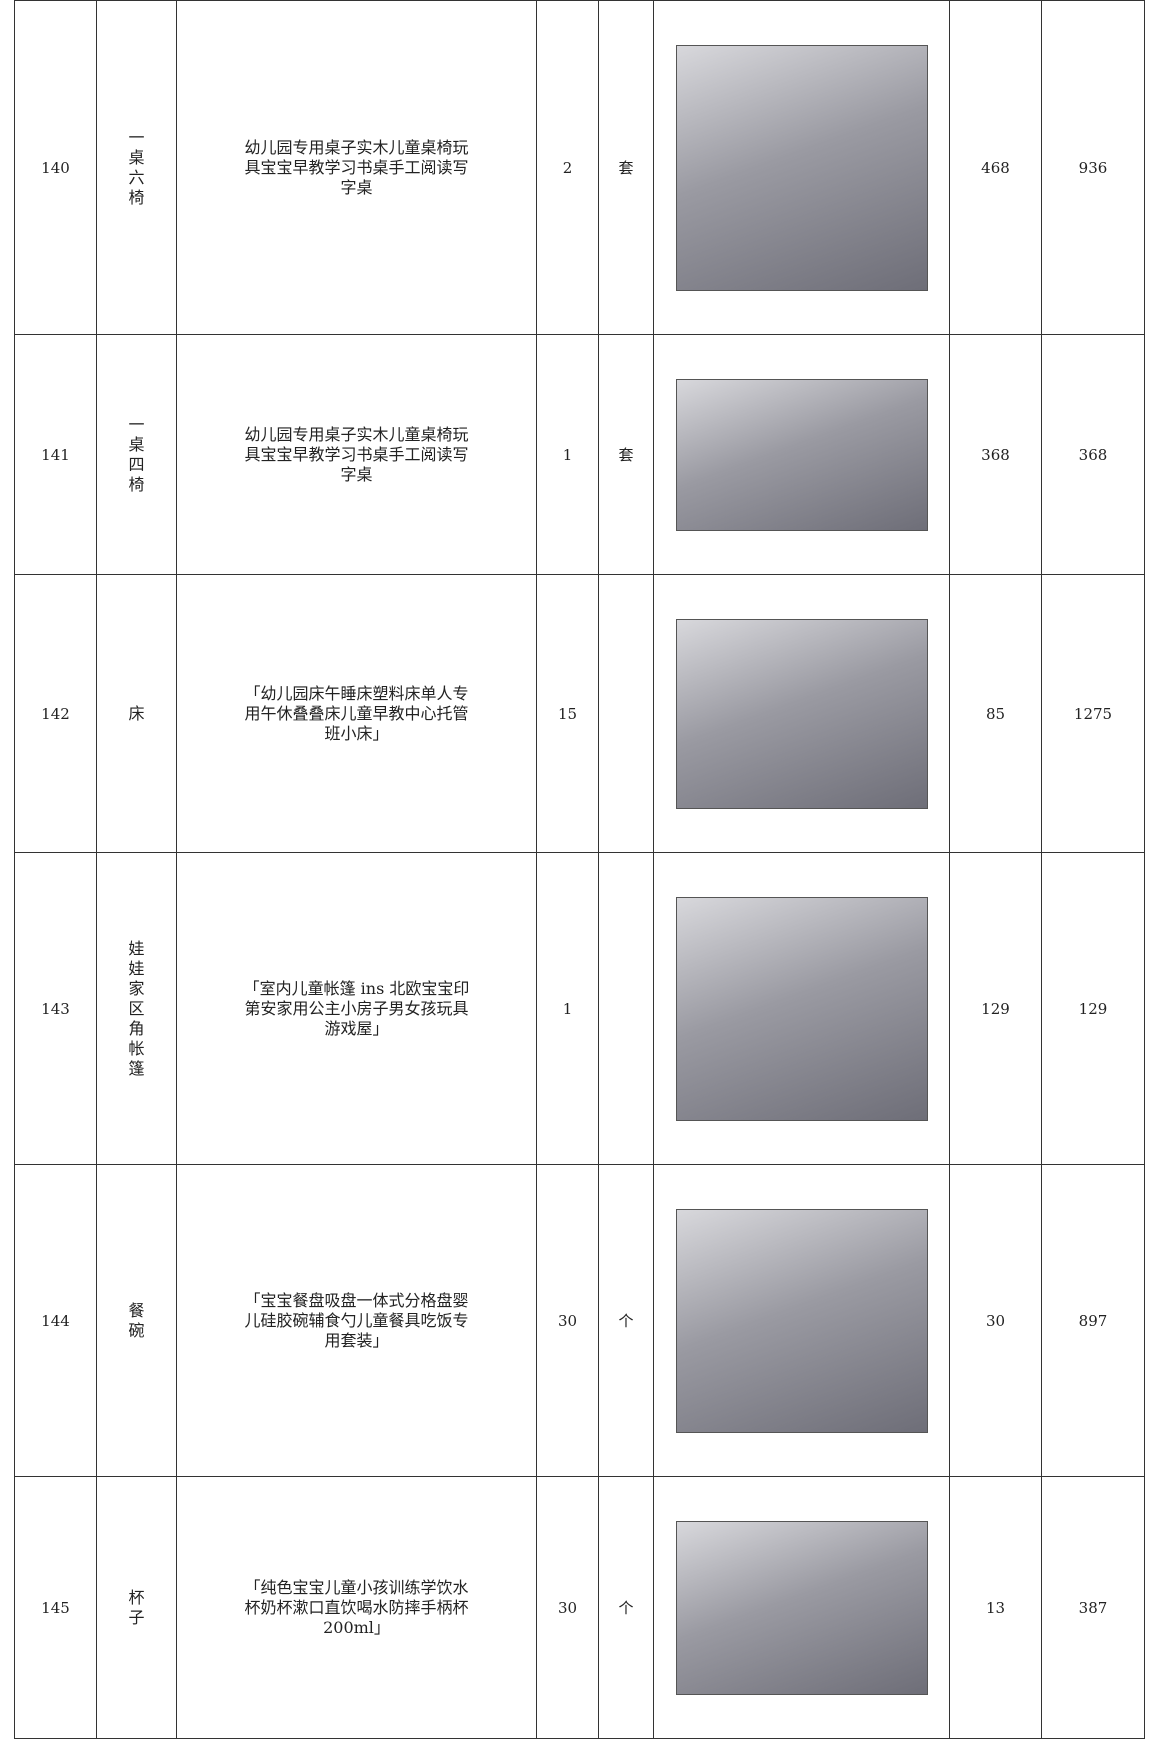 This screenshot has width=1157, height=1746. I want to click on item-total: 936, so click(1093, 167).